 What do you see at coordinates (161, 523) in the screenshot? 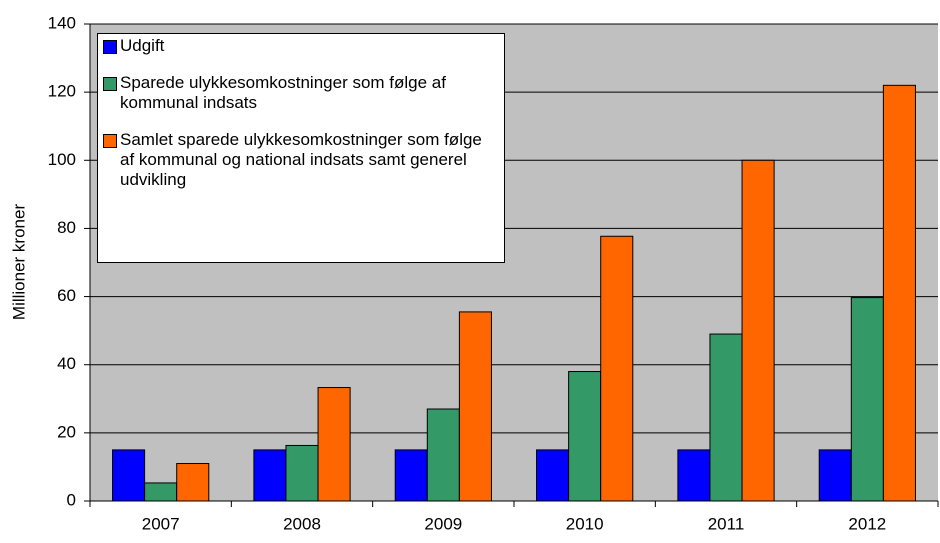
I see `x-tick-label: 2007` at bounding box center [161, 523].